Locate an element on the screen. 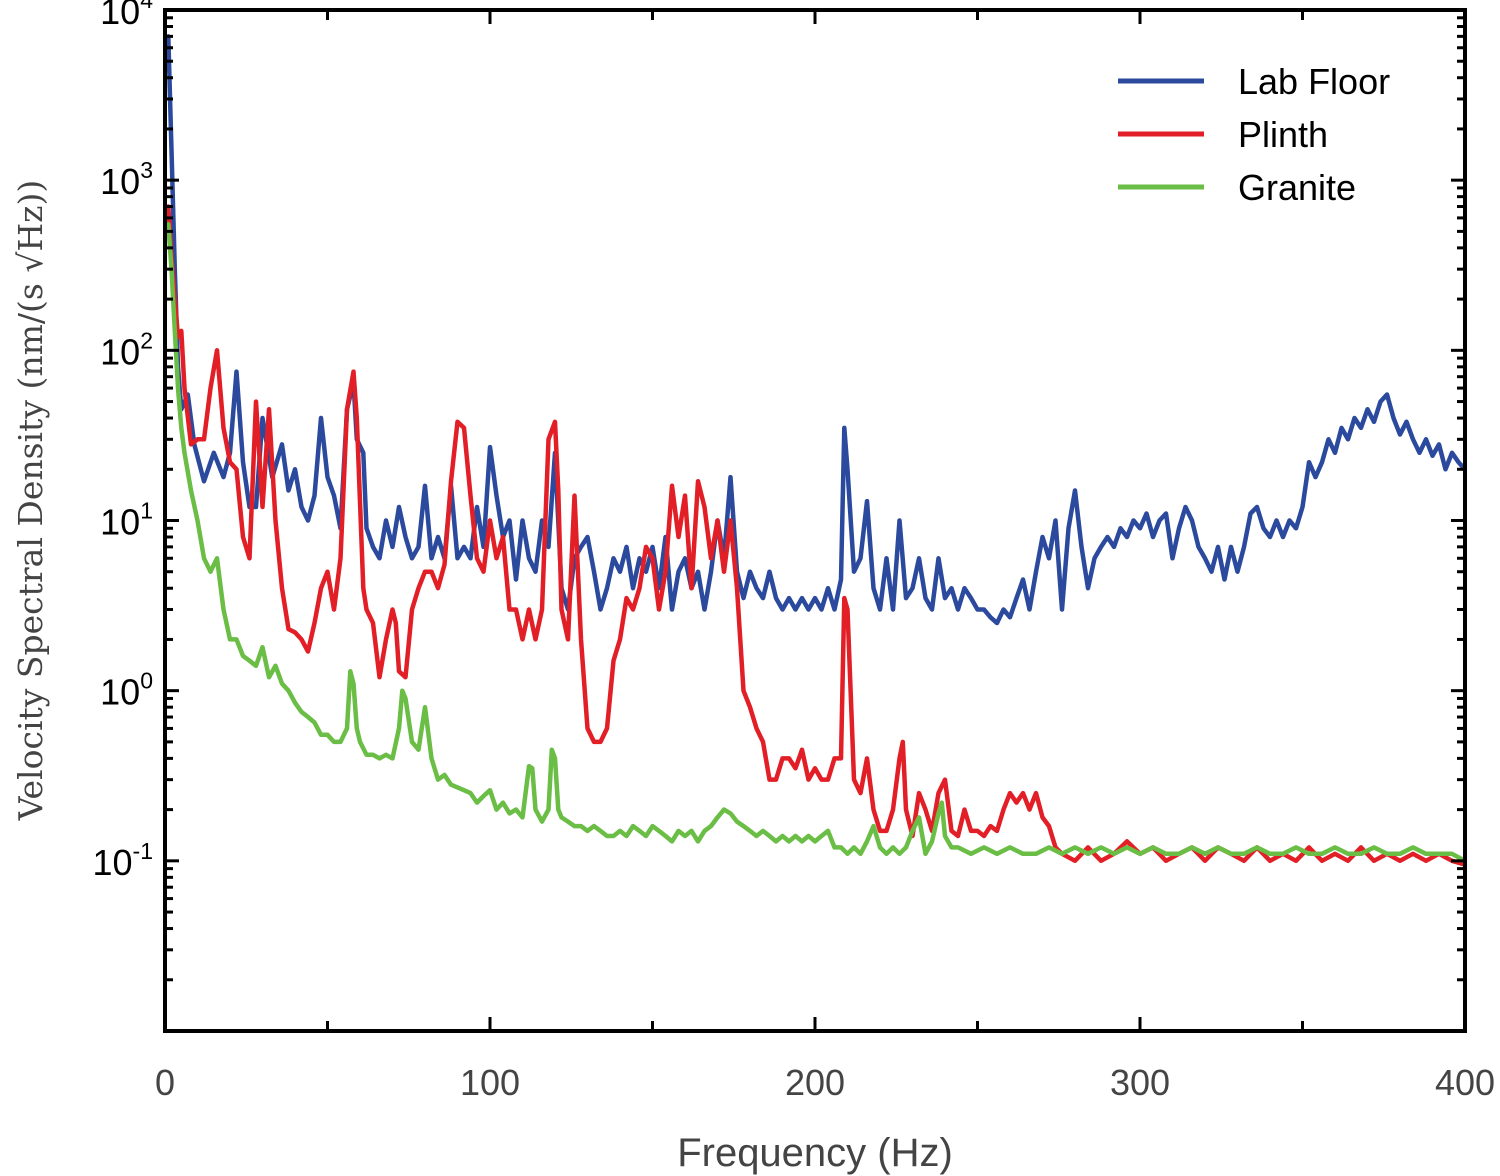  y-tick-exponent: -1 is located at coordinates (143, 851).